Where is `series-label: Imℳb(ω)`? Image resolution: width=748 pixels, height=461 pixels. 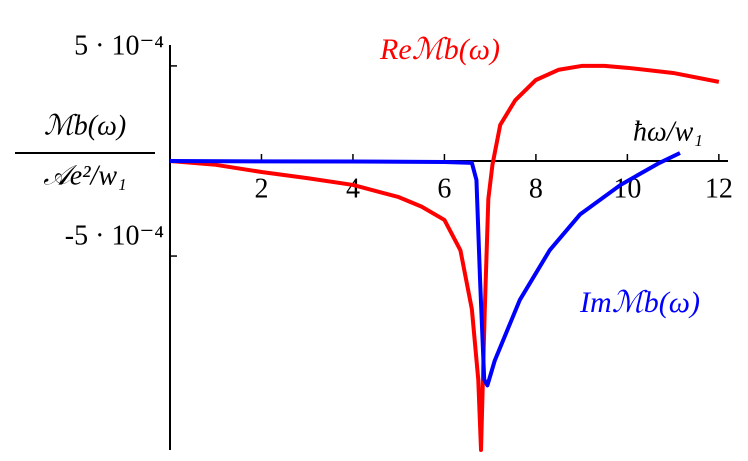
series-label: Imℳb(ω) is located at coordinates (639, 302).